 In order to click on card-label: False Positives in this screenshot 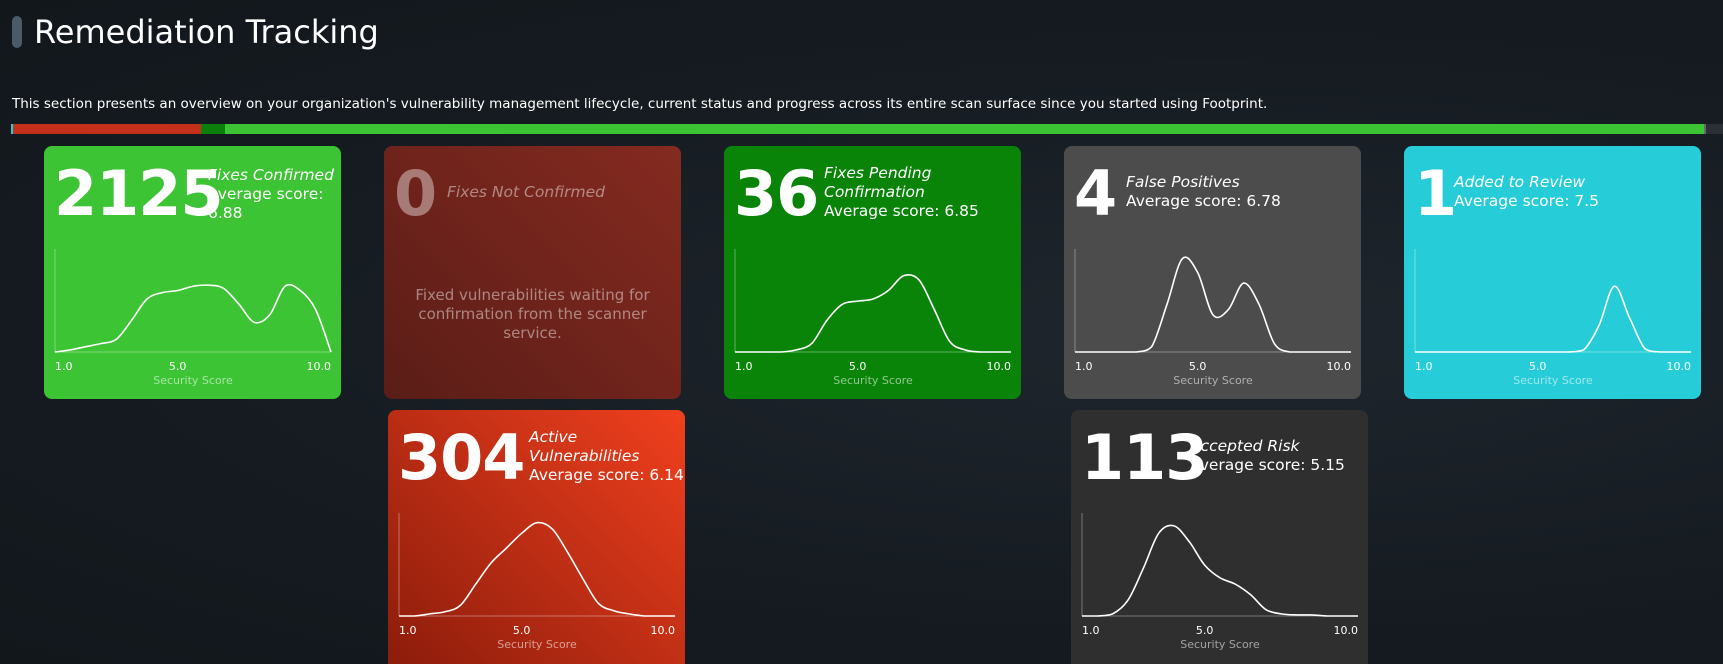, I will do `click(1183, 182)`.